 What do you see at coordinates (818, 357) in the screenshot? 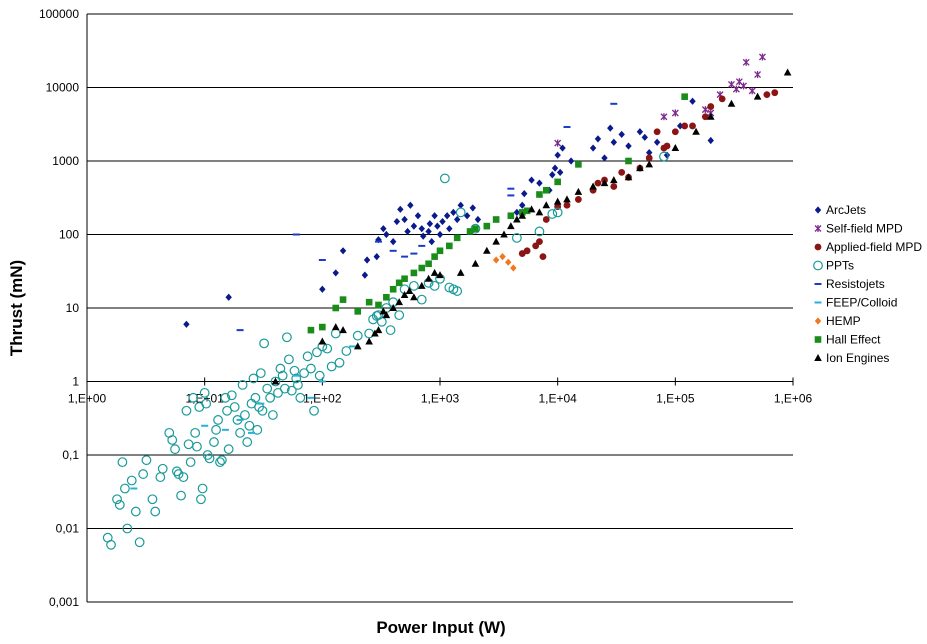
I see `legend-marker-ion-engines` at bounding box center [818, 357].